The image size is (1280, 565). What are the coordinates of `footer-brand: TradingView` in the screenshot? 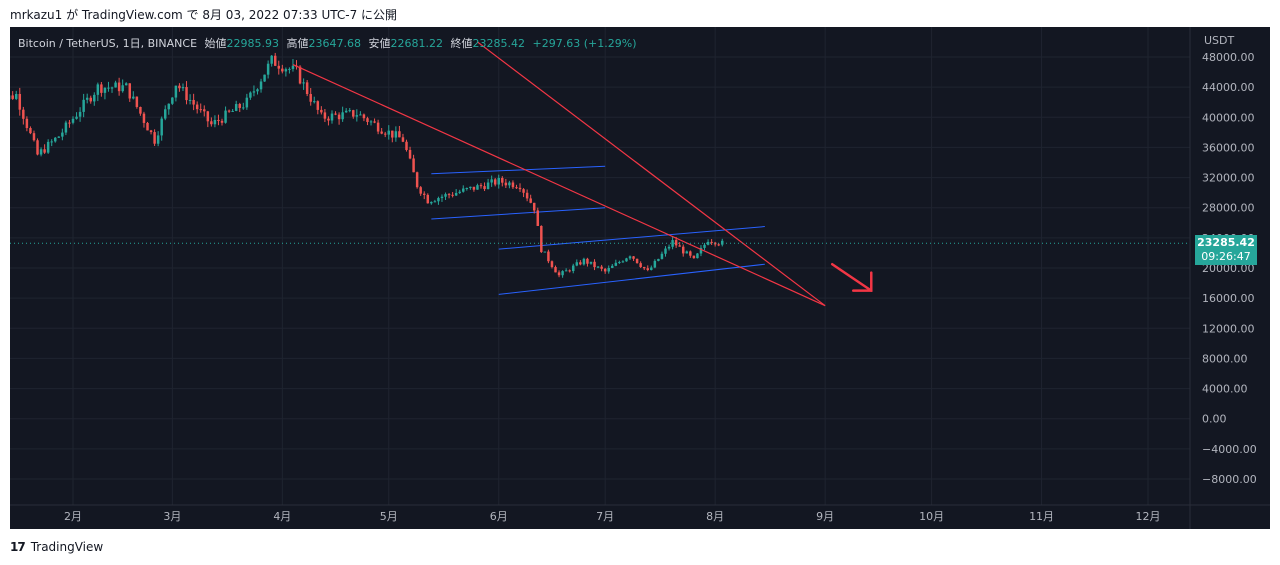 It's located at (67, 547).